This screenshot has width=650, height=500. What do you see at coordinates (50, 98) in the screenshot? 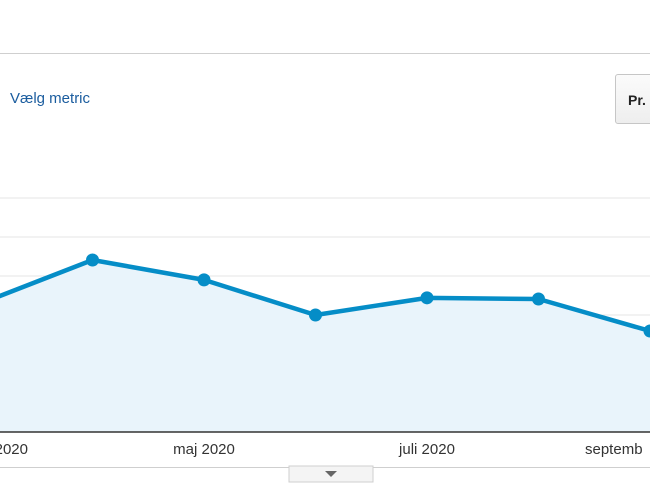
I see `metric-link: Vælg metric` at bounding box center [50, 98].